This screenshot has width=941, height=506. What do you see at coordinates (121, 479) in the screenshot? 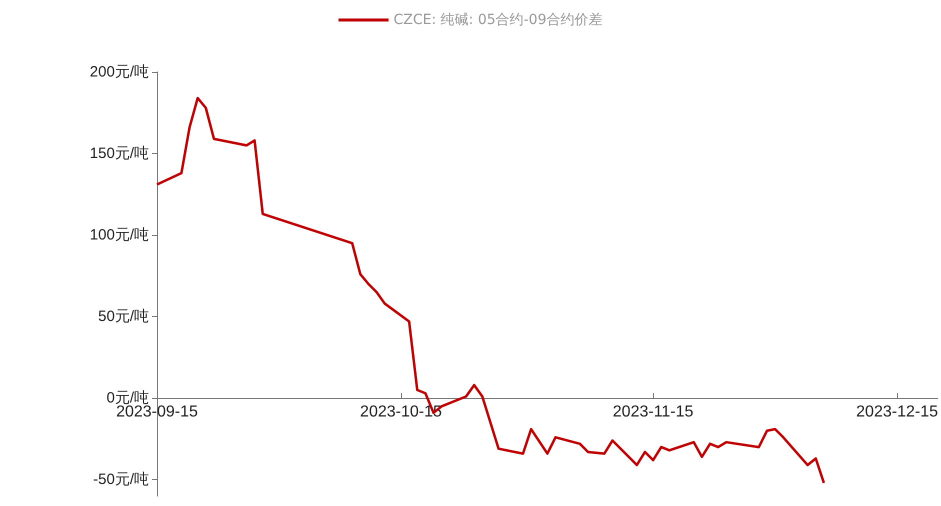
I see `y-tick-label: -50元/吨` at bounding box center [121, 479].